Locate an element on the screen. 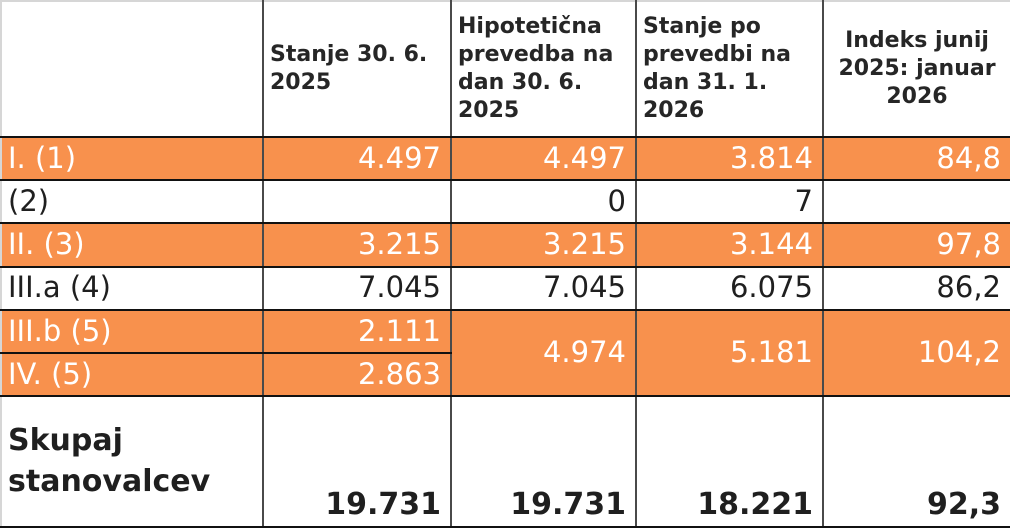 The image size is (1010, 528). table-row-iiia-4: III.a (4) 7.045 7.045 6.075 86,2 is located at coordinates (505, 288).